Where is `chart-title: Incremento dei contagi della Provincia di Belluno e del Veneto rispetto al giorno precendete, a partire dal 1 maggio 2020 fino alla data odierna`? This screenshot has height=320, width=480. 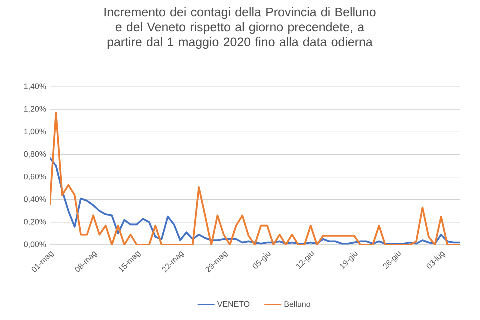
chart-title: Incremento dei contagi della Provincia di Belluno e del Veneto rispetto al giorno precendete, a partire dal 1 maggio 2020 fino alla data odierna is located at coordinates (240, 29).